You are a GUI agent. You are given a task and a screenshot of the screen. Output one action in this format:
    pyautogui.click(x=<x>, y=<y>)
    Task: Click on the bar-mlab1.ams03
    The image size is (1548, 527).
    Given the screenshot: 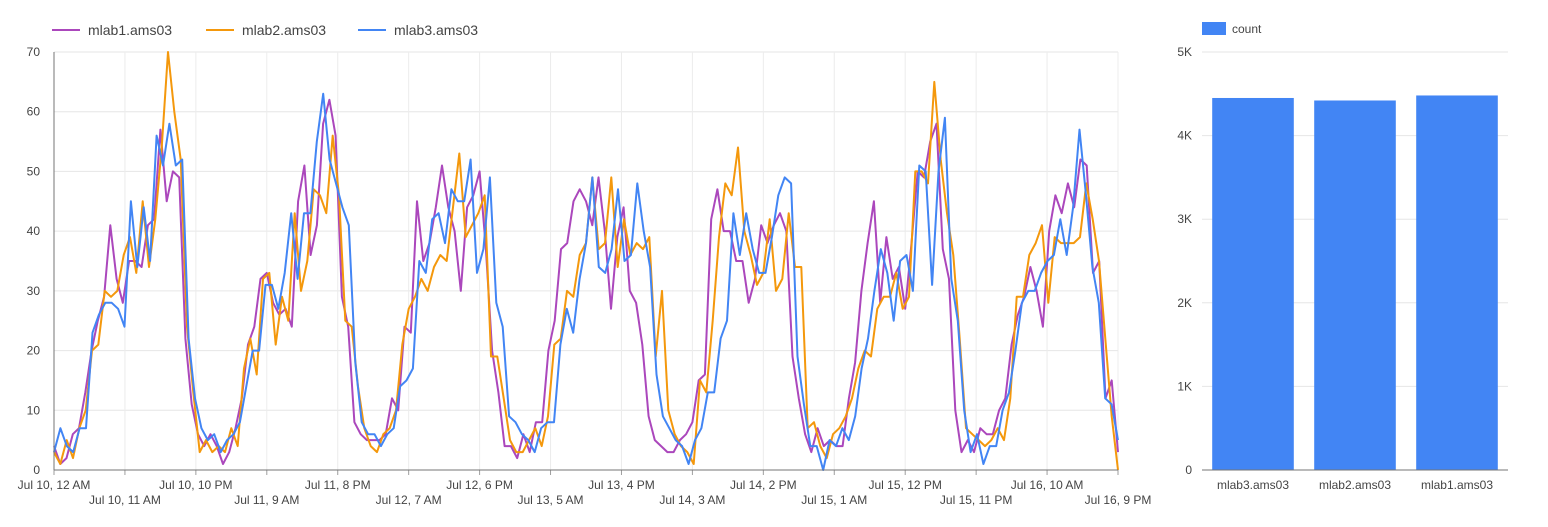 What is the action you would take?
    pyautogui.click(x=1457, y=283)
    